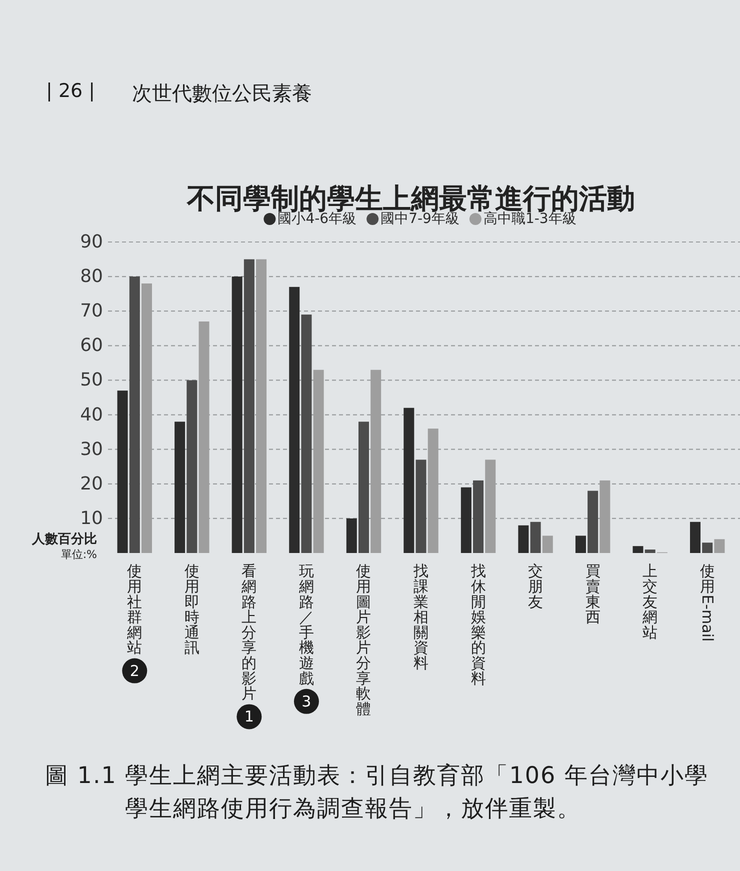  Describe the element at coordinates (377, 793) in the screenshot. I see `caption: 圖 1.1 學生上網主要活動表：引自教育部「106 年台灣中小學學生網路使用行為調查報告」，放伴重製。` at that location.